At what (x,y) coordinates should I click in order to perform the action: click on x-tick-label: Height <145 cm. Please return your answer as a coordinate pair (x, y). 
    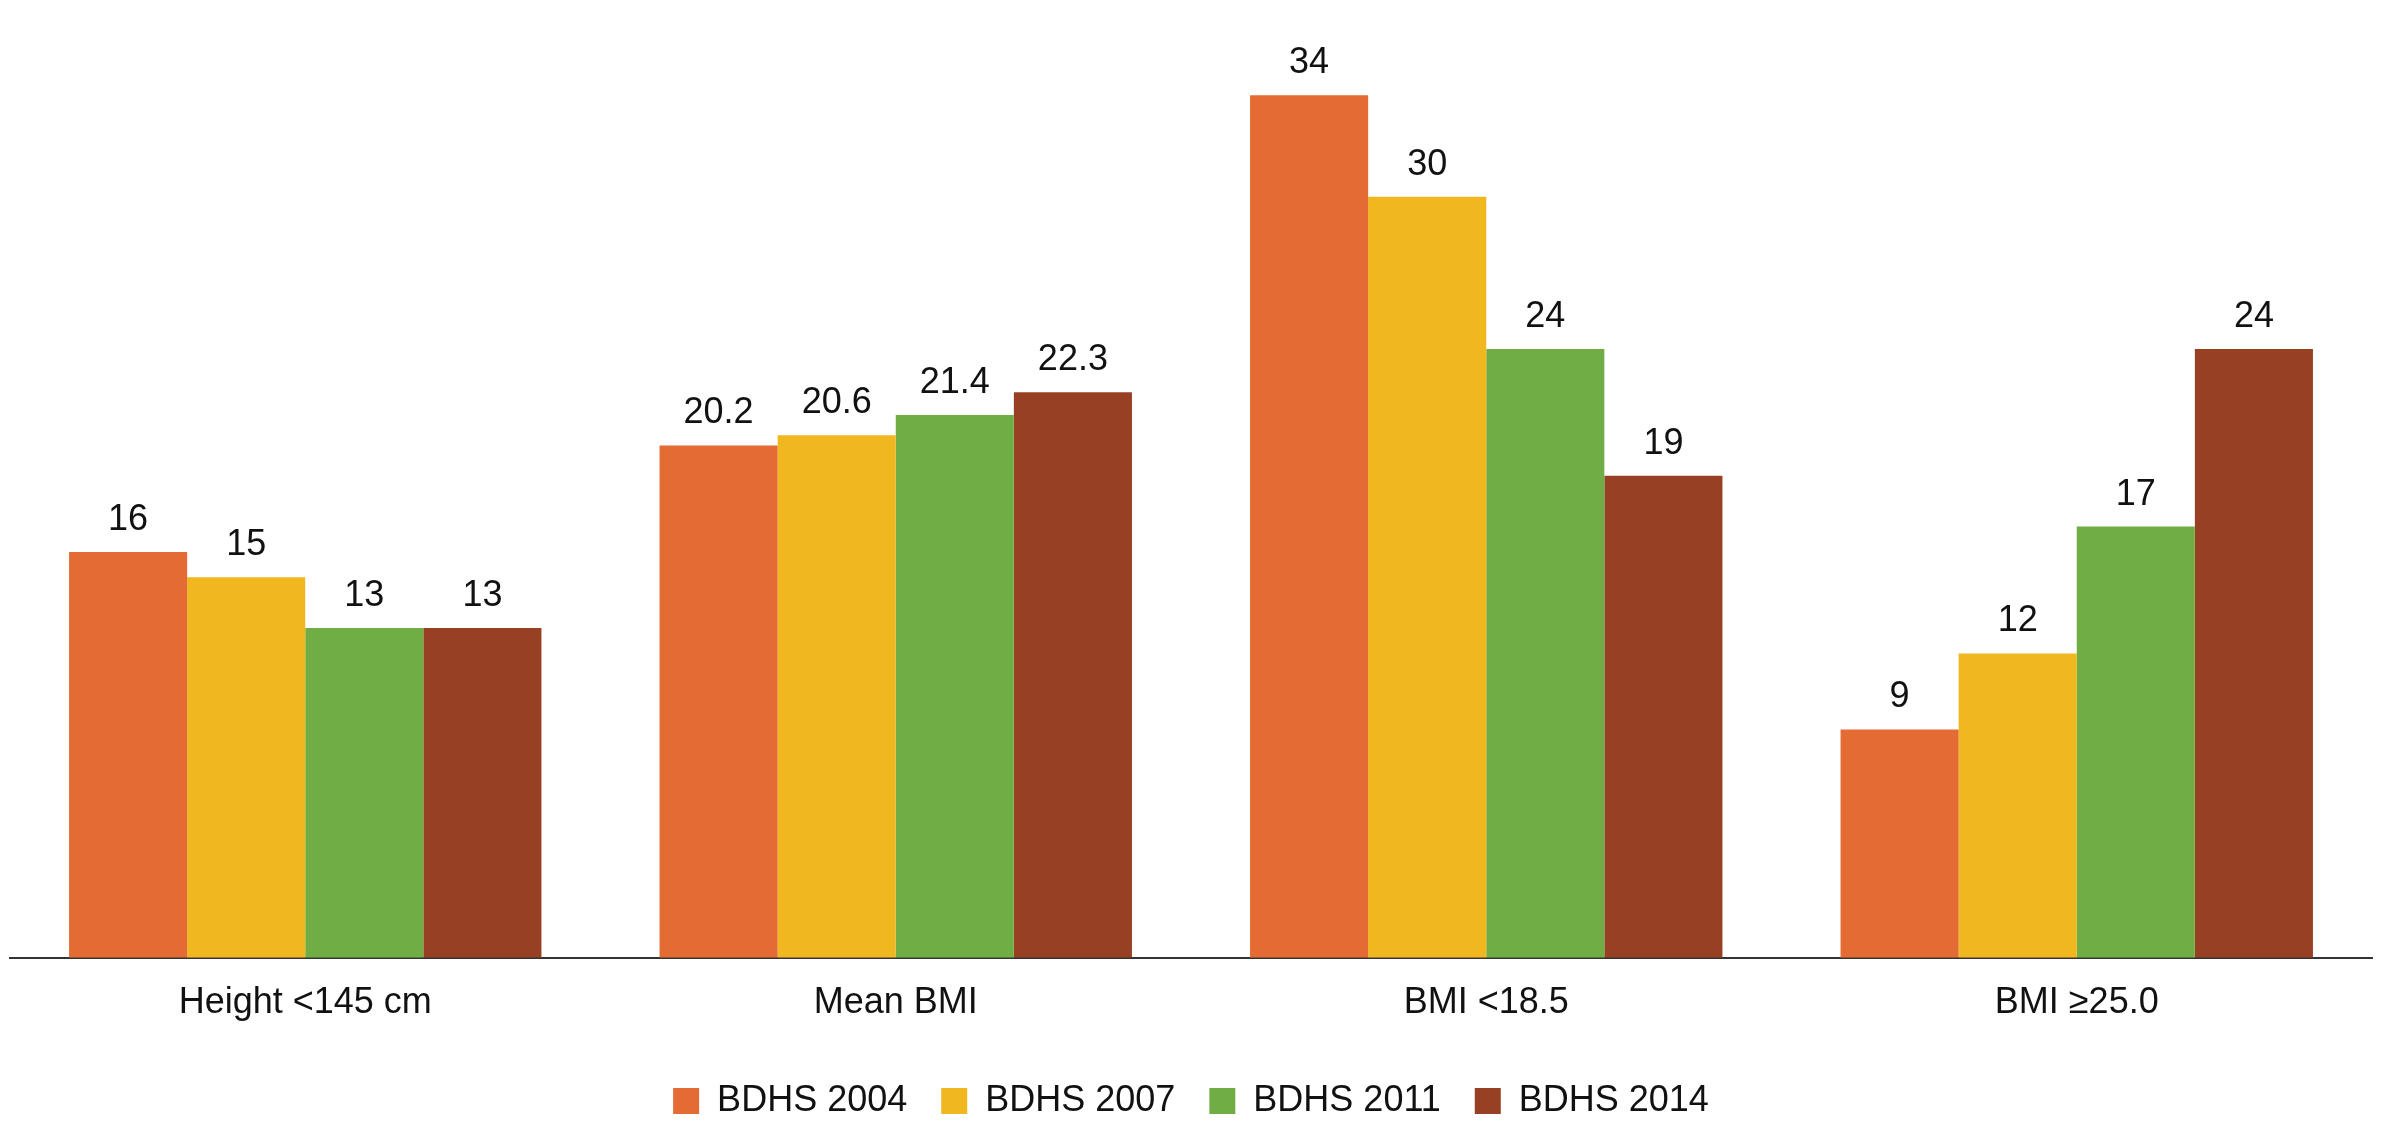
    Looking at the image, I should click on (305, 1001).